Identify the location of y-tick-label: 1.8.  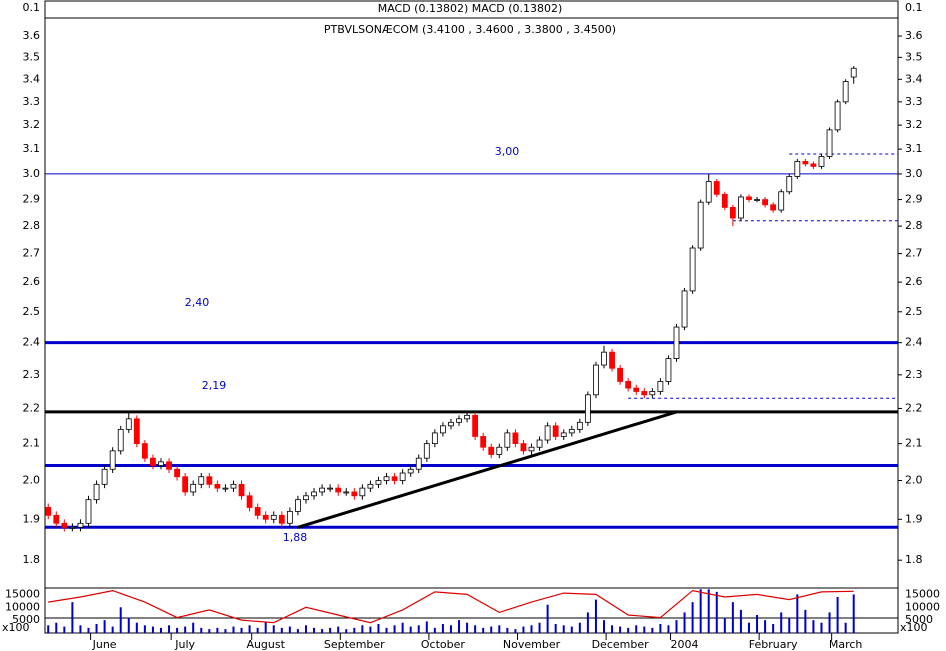
(914, 559).